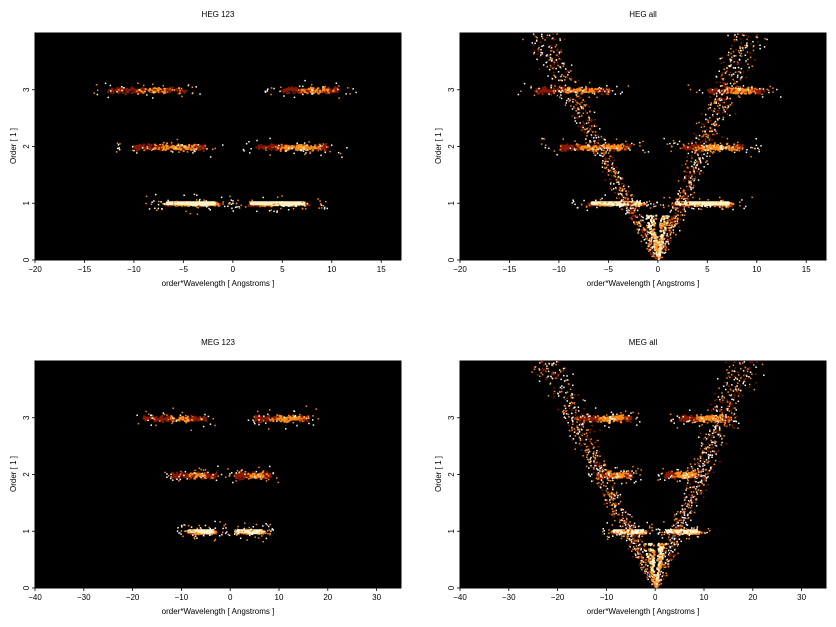  What do you see at coordinates (331, 269) in the screenshot?
I see `x-tick-label: 10` at bounding box center [331, 269].